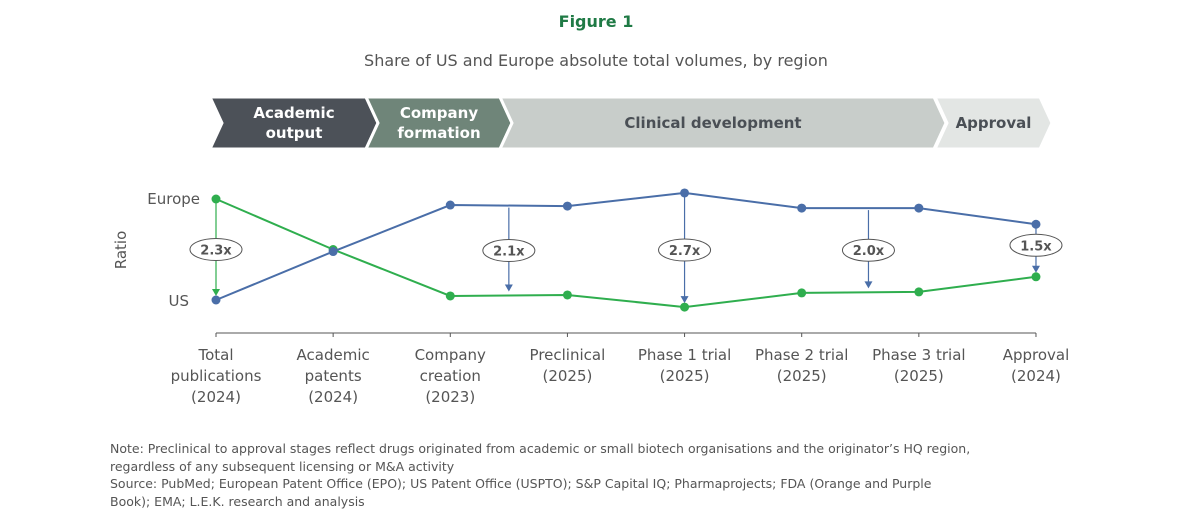 This screenshot has width=1192, height=530. I want to click on stage-label: Clinical development, so click(712, 123).